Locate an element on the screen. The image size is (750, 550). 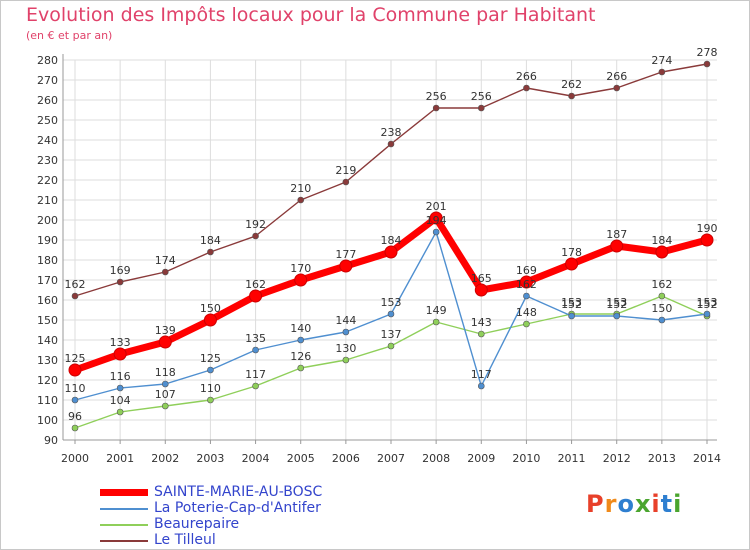
data-label: 278 is located at coordinates (707, 52).